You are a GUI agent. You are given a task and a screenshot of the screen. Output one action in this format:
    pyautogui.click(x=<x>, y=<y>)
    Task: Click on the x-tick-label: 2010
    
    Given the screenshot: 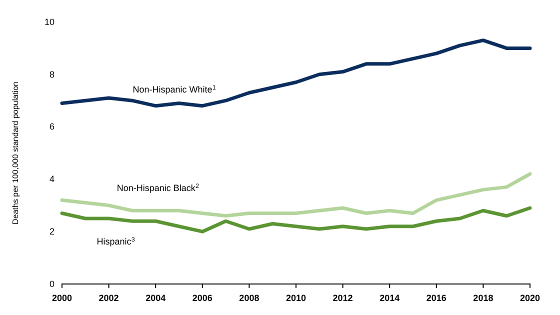 What is the action you would take?
    pyautogui.click(x=296, y=297)
    